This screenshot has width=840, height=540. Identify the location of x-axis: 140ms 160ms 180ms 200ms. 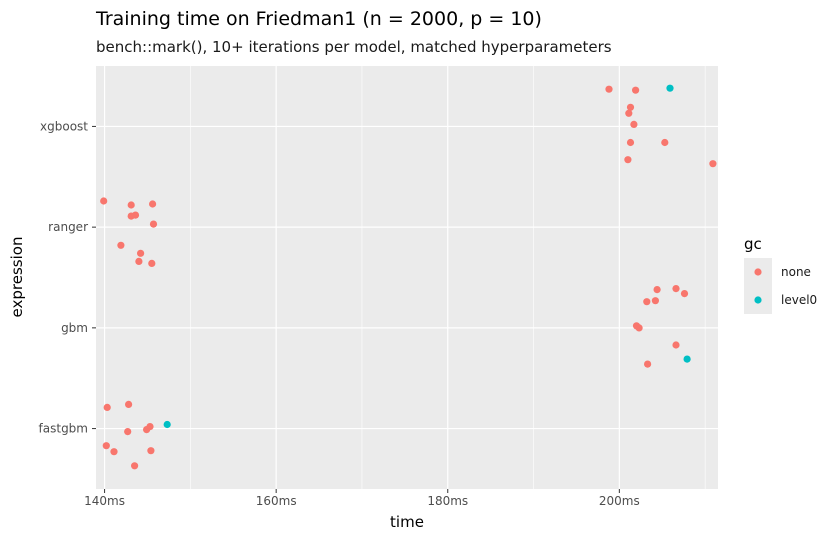
(362, 498).